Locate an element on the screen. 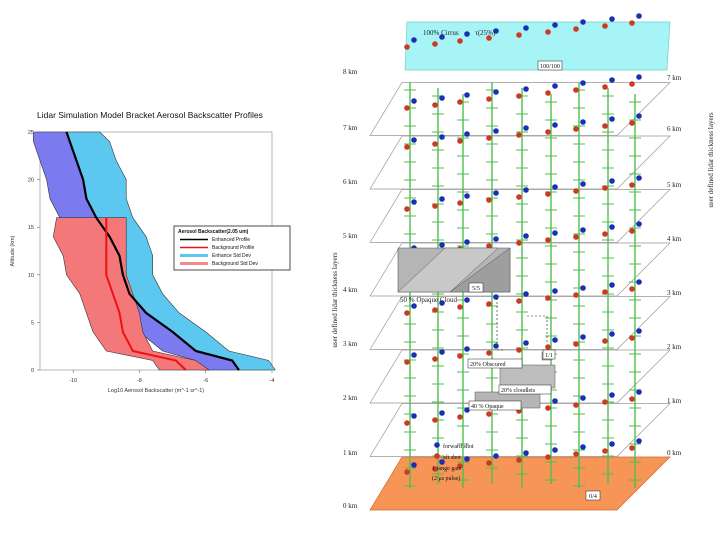 The height and width of the screenshot is (540, 720). y-tick-label: 20 is located at coordinates (31, 181).